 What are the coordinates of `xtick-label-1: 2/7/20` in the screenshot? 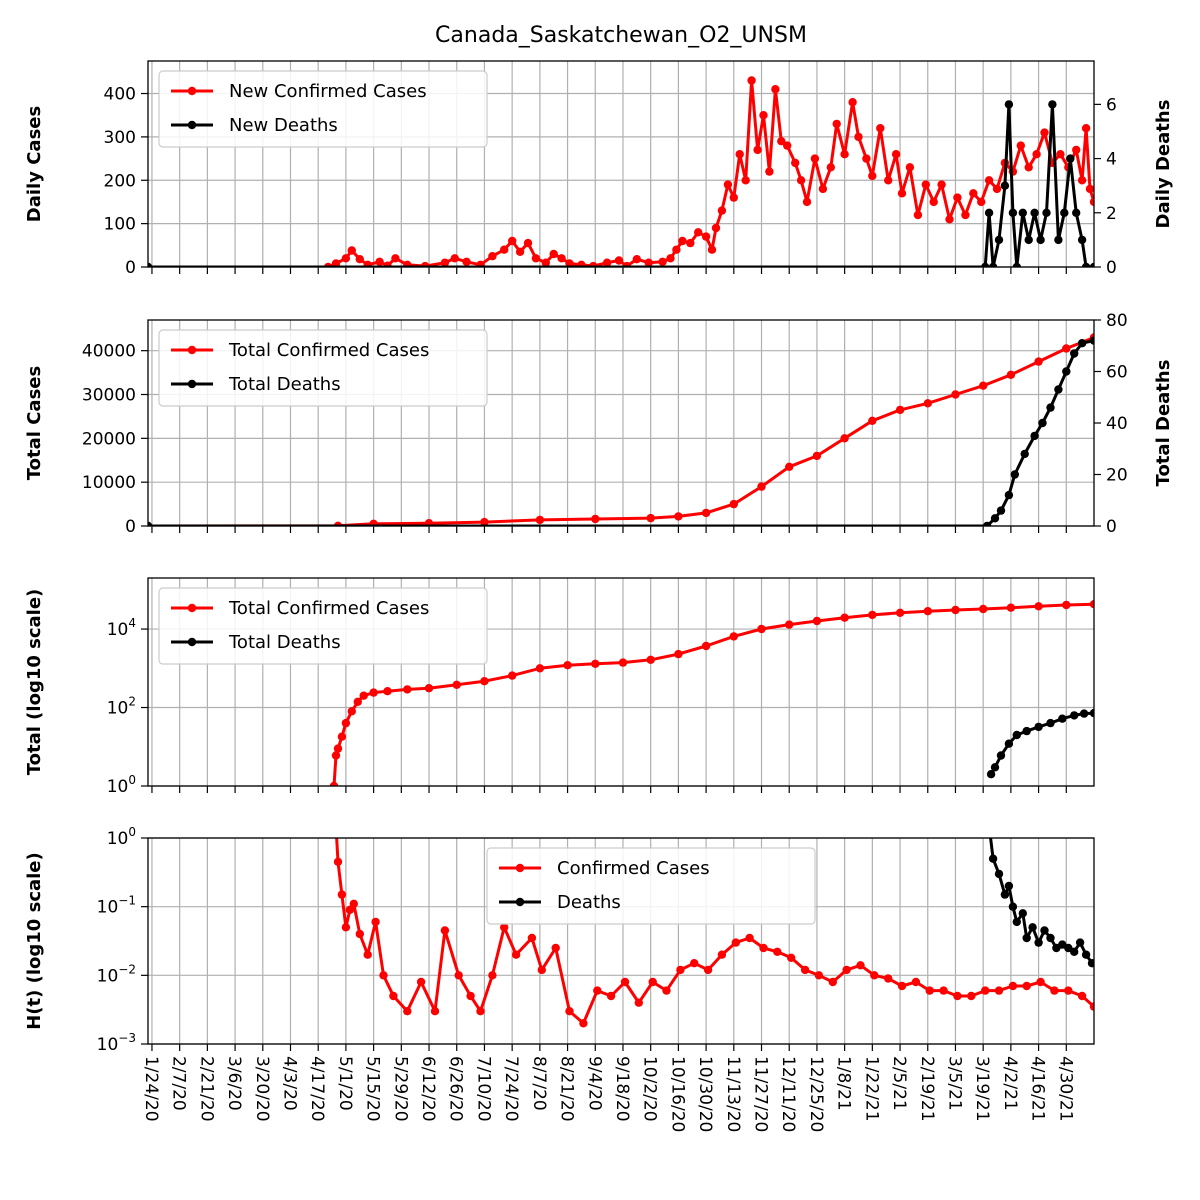 It's located at (179, 1083).